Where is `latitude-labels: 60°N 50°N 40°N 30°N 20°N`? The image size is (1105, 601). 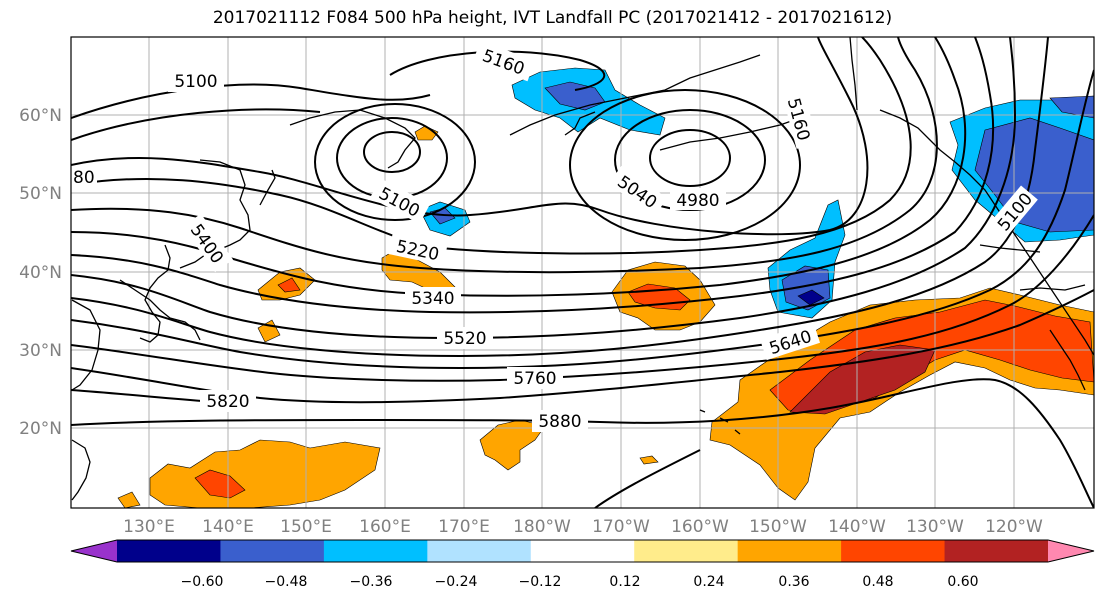 latitude-labels: 60°N 50°N 40°N 30°N 20°N is located at coordinates (40, 272).